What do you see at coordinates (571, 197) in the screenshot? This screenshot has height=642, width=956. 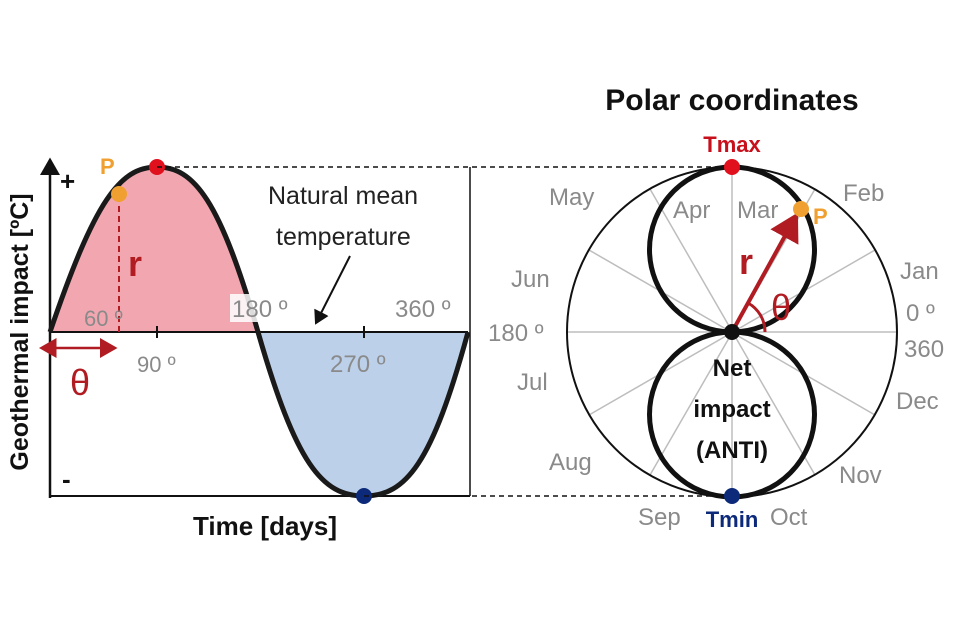 I see `month-may: May` at bounding box center [571, 197].